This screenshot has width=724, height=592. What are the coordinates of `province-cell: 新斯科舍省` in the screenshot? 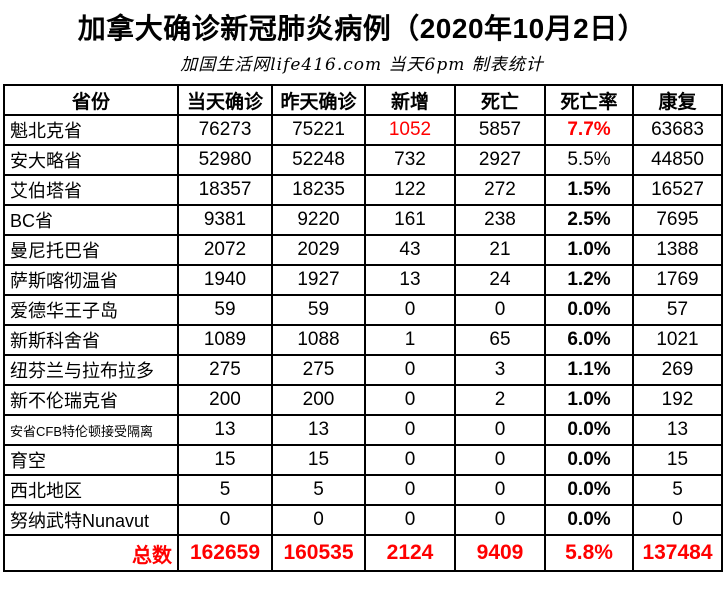 It's located at (91, 340).